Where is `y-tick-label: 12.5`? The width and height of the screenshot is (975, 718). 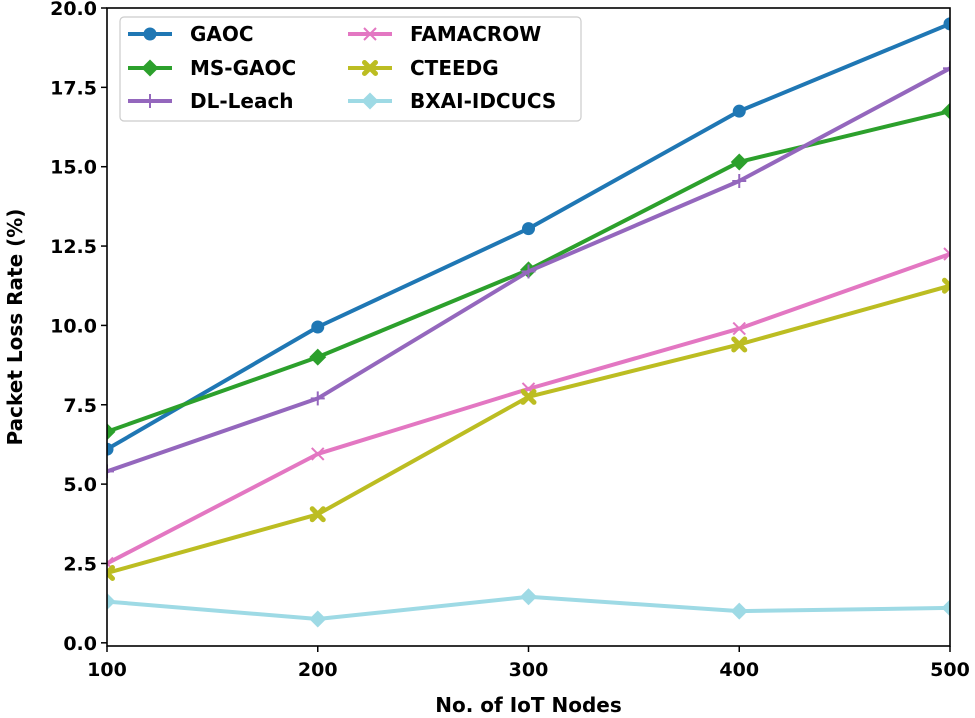 y-tick-label: 12.5 is located at coordinates (73, 247).